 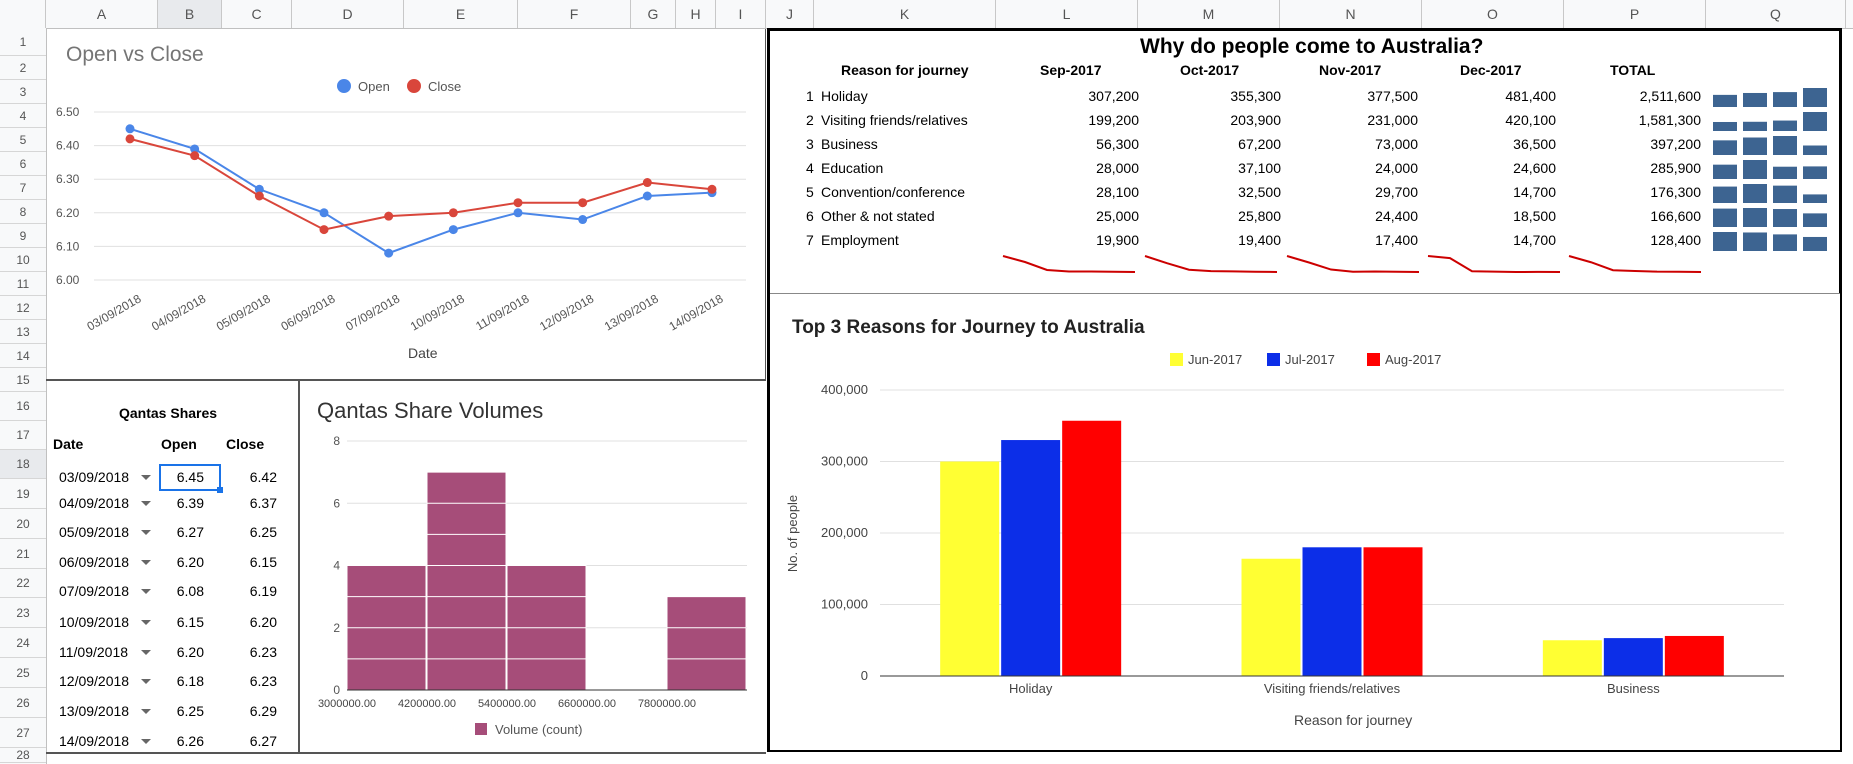 What do you see at coordinates (23, 613) in the screenshot?
I see `row-header-23: 23` at bounding box center [23, 613].